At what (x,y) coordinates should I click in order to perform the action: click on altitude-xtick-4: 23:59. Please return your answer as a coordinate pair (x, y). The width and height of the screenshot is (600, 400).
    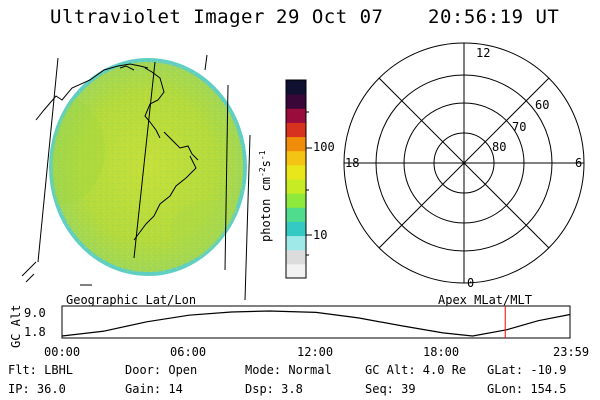
    Looking at the image, I should click on (571, 352).